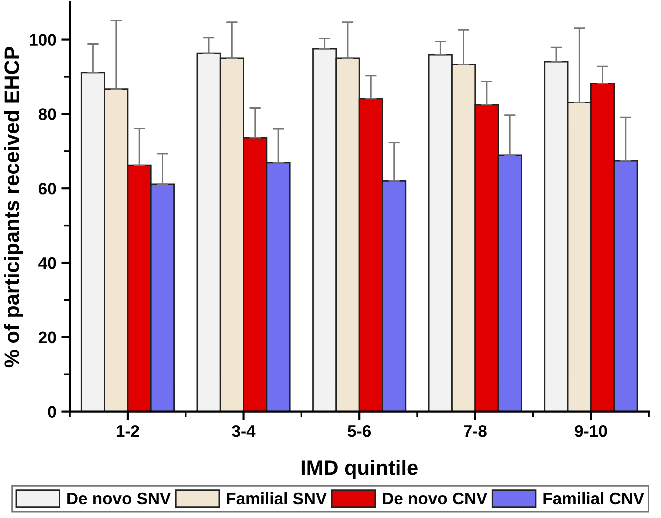  I want to click on x-axis-title: IMD quintile, so click(360, 470).